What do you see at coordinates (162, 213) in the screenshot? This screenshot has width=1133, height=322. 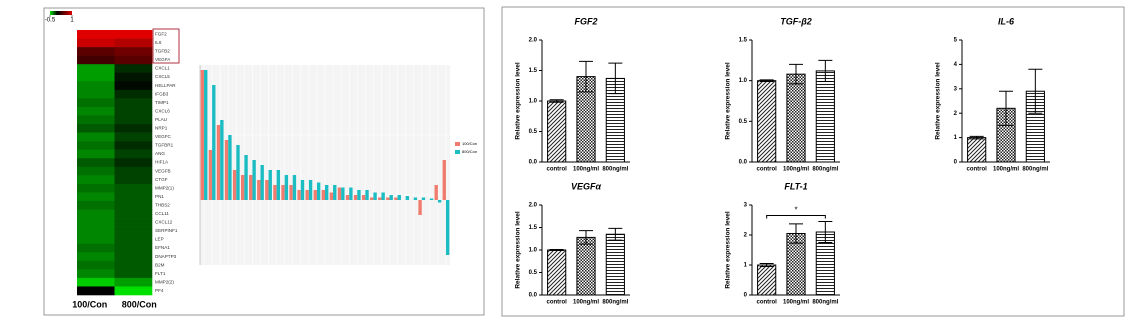 I see `row-label: CCL11` at bounding box center [162, 213].